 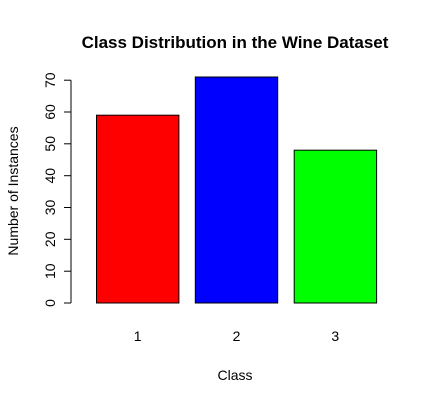 I want to click on x-tick-label: 2, so click(x=237, y=336).